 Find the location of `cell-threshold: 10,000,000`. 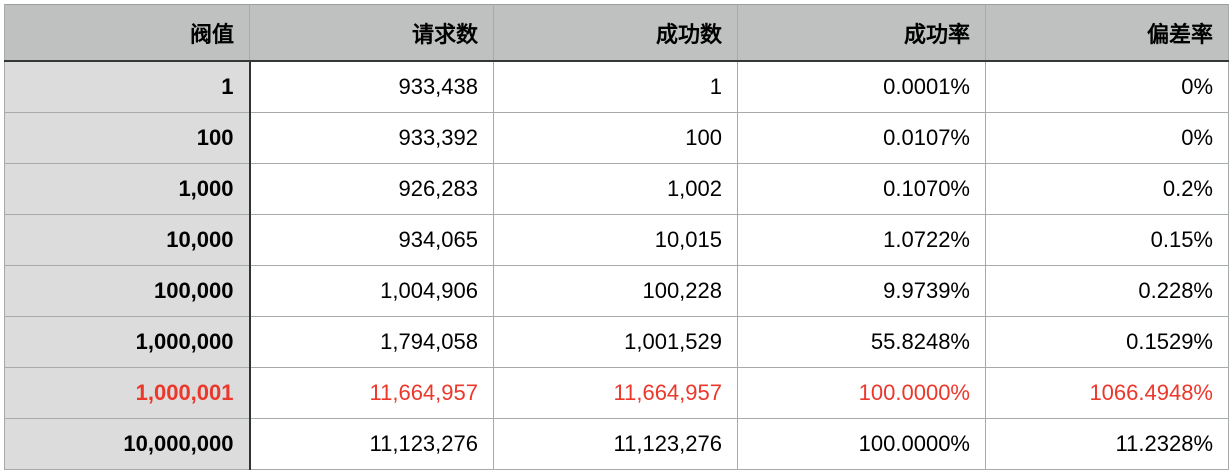

cell-threshold: 10,000,000 is located at coordinates (127, 444).